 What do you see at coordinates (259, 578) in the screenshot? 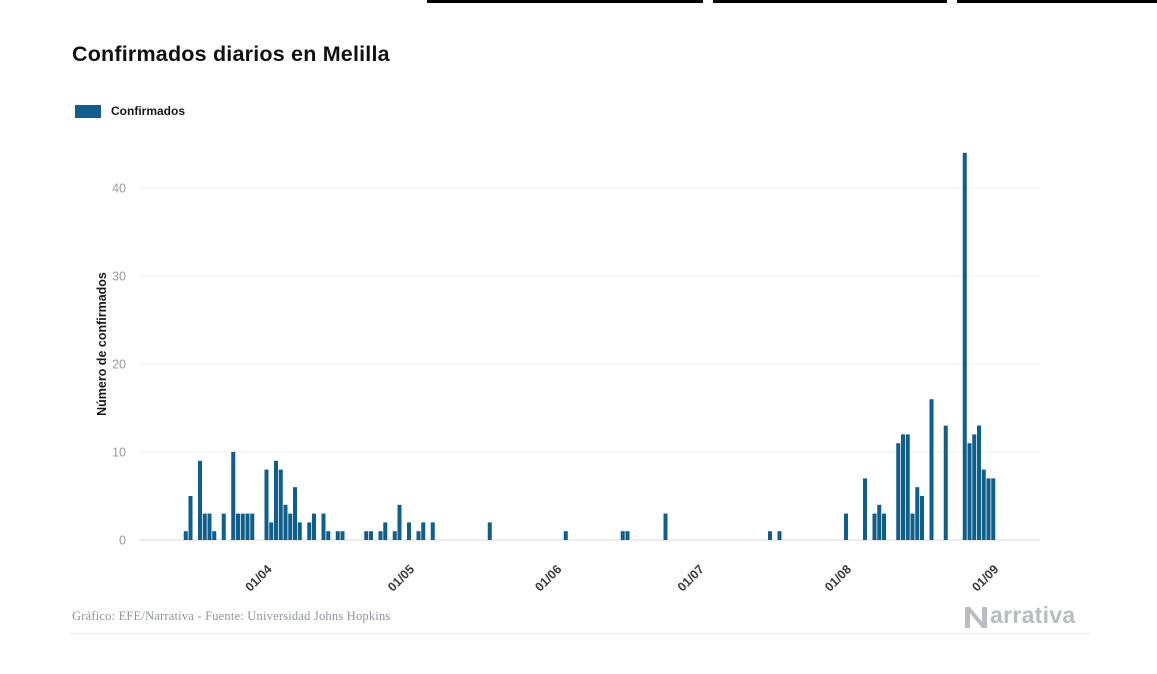
I see `x-tick-label: 01/04` at bounding box center [259, 578].